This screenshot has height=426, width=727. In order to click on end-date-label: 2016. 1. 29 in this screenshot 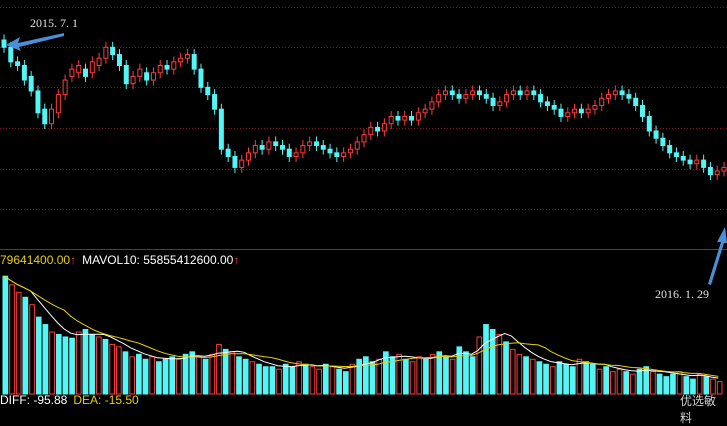, I will do `click(682, 294)`.